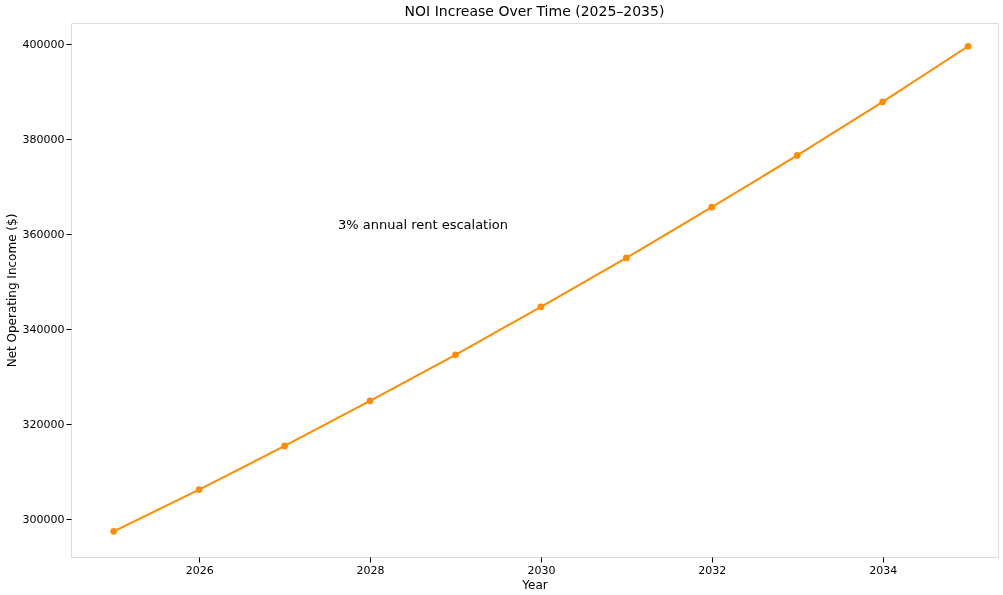 This screenshot has height=595, width=1003. What do you see at coordinates (712, 570) in the screenshot?
I see `x-tick-label: 2032` at bounding box center [712, 570].